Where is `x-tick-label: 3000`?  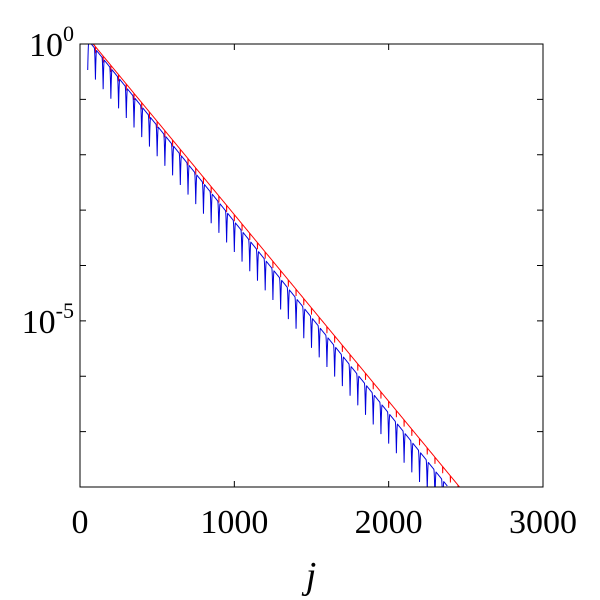
x-tick-label: 3000 is located at coordinates (543, 522).